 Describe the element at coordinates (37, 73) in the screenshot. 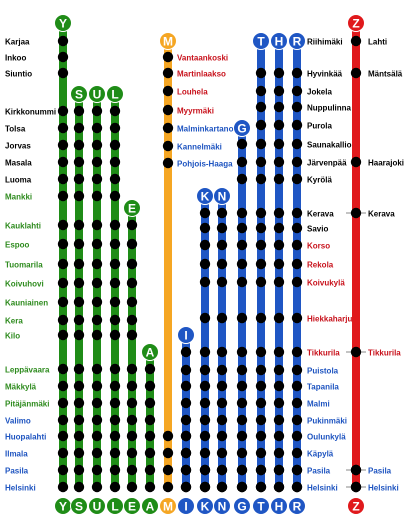

I see `station-siuntio: Siuntio` at that location.